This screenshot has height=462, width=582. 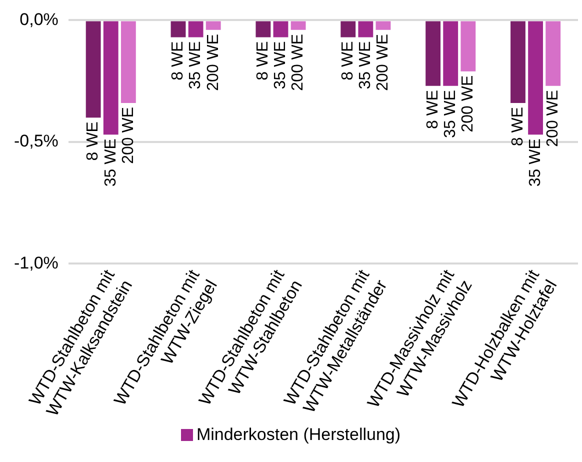 I want to click on y-tick-label: 0,0%, so click(x=39, y=19).